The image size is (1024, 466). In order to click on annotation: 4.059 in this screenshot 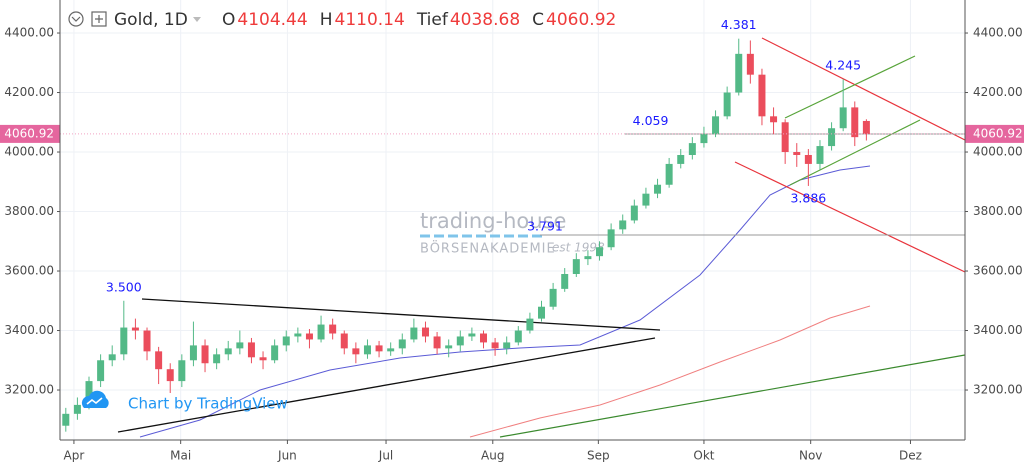, I will do `click(651, 120)`.